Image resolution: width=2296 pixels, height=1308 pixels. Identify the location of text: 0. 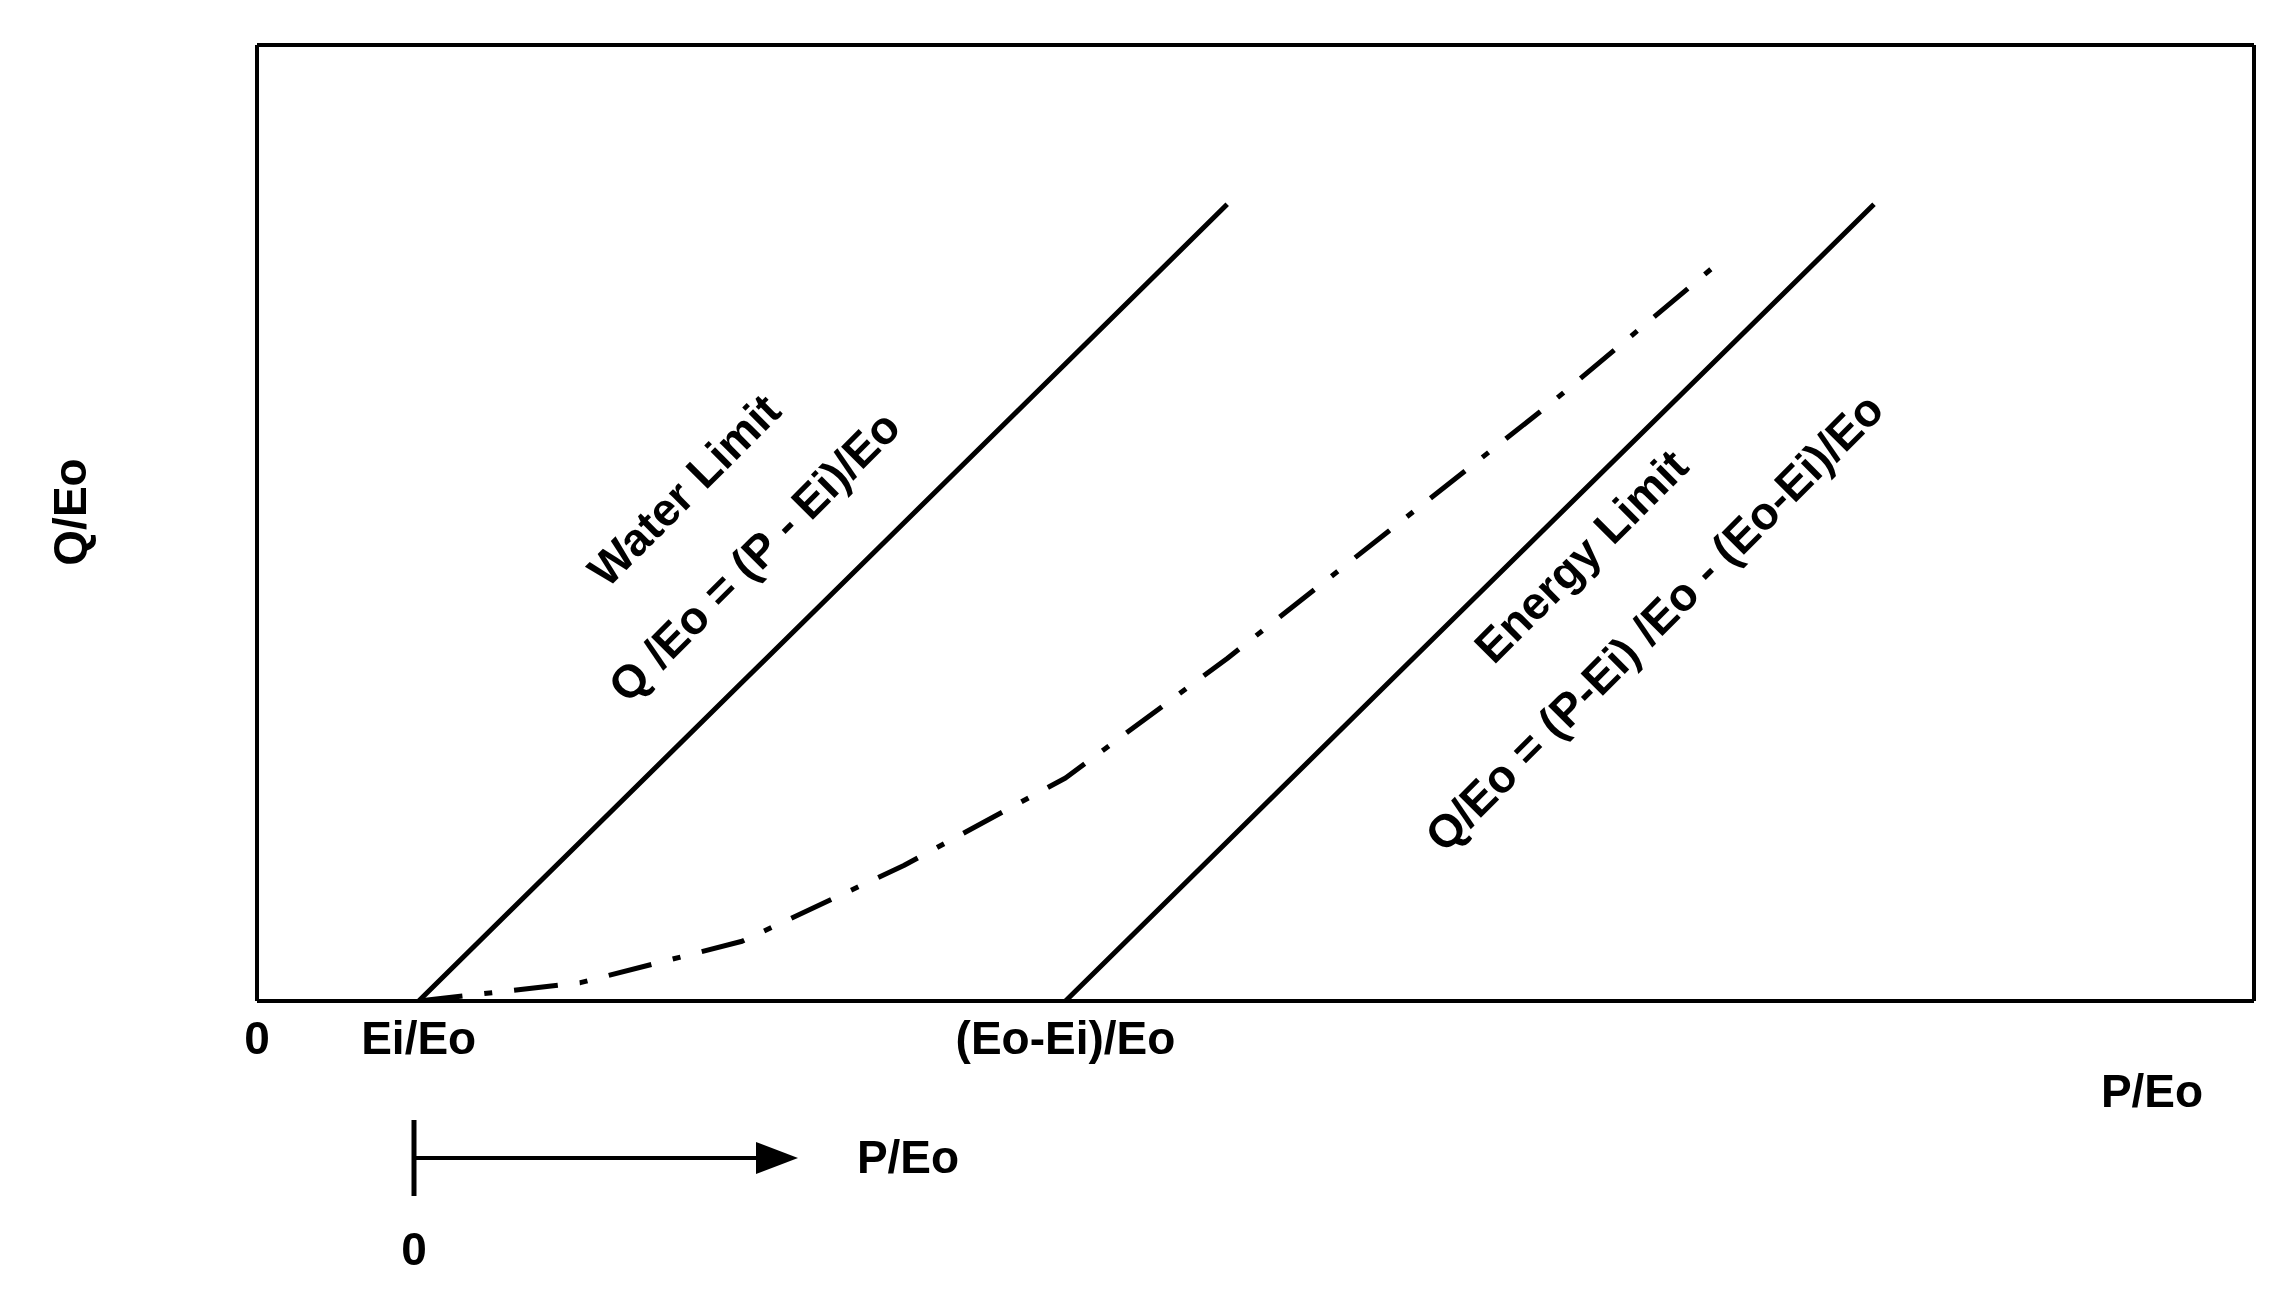
(414, 1249).